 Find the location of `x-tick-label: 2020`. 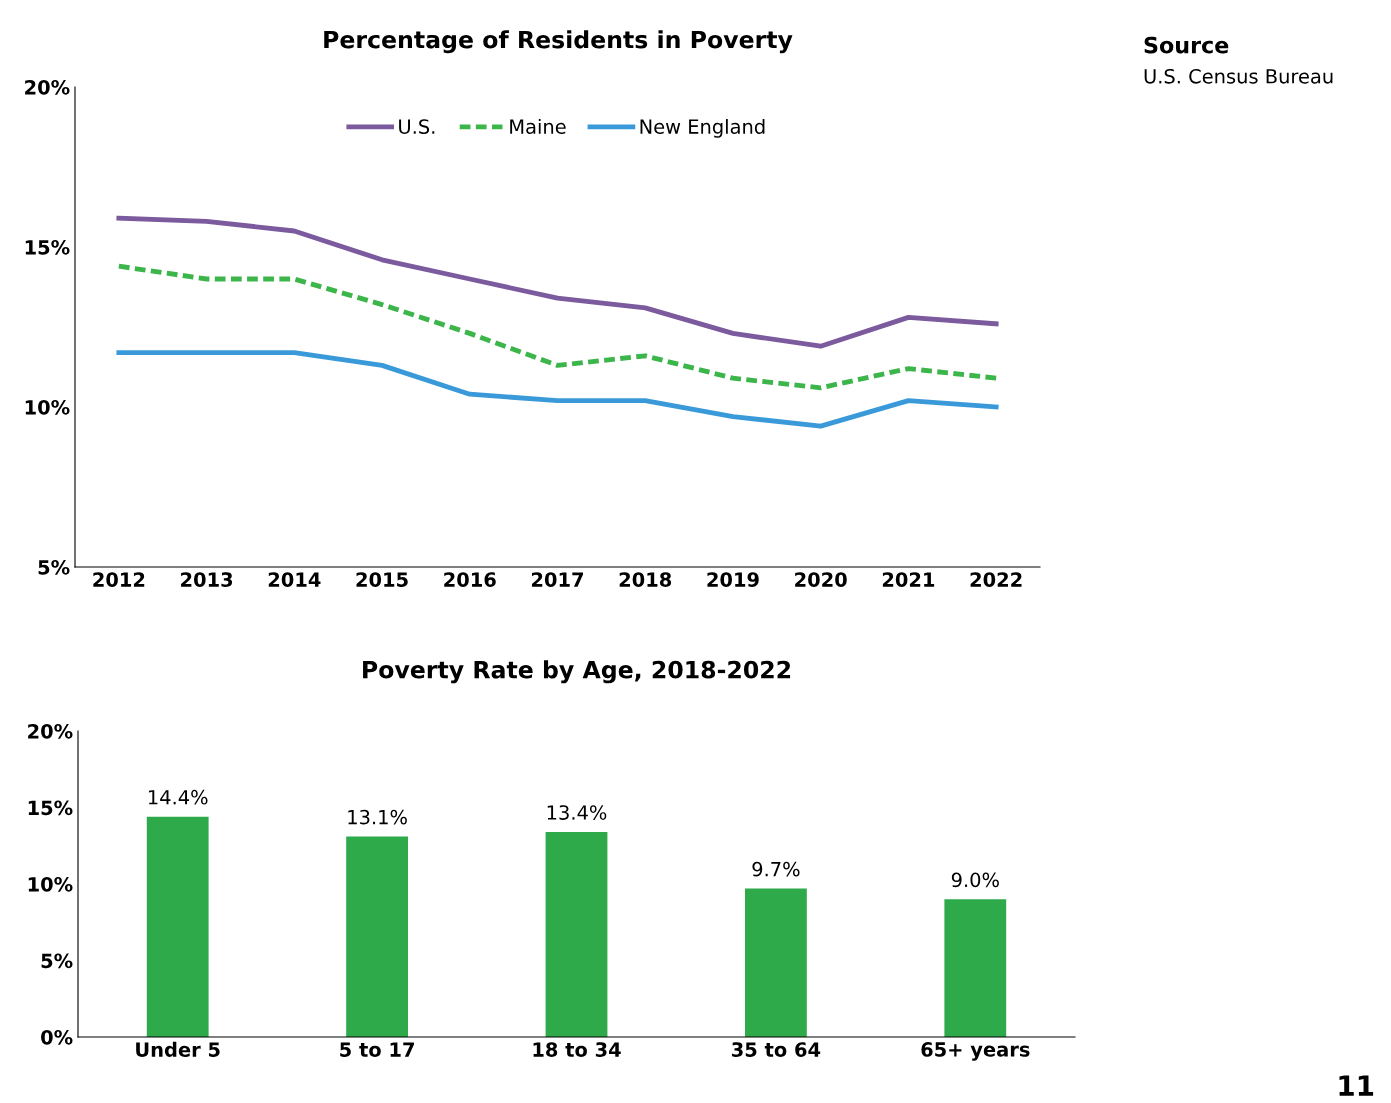

x-tick-label: 2020 is located at coordinates (821, 579).